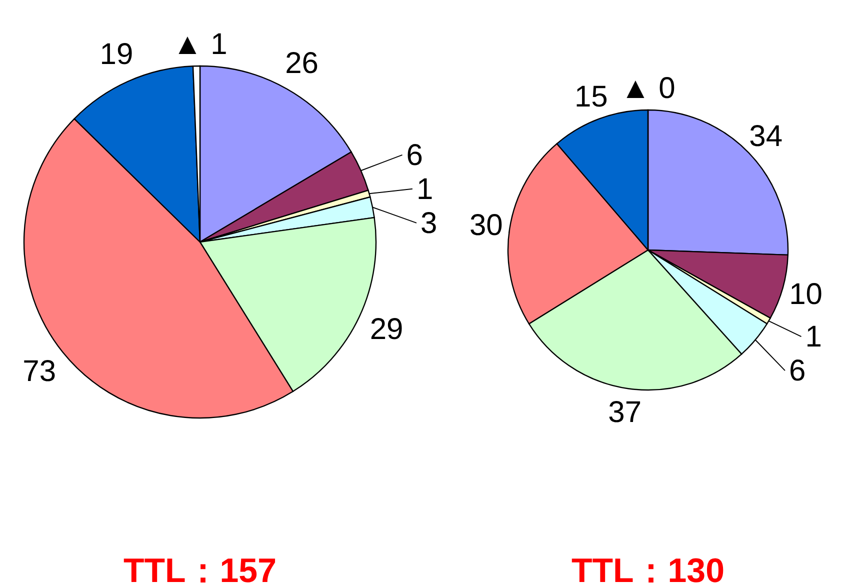 This screenshot has width=854, height=587. I want to click on title: TTL：130, so click(648, 569).